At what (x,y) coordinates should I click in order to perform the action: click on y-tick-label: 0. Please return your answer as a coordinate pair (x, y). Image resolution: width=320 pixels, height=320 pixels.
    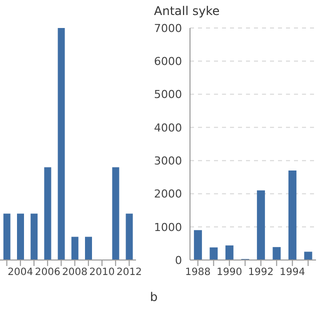
    Looking at the image, I should click on (178, 260).